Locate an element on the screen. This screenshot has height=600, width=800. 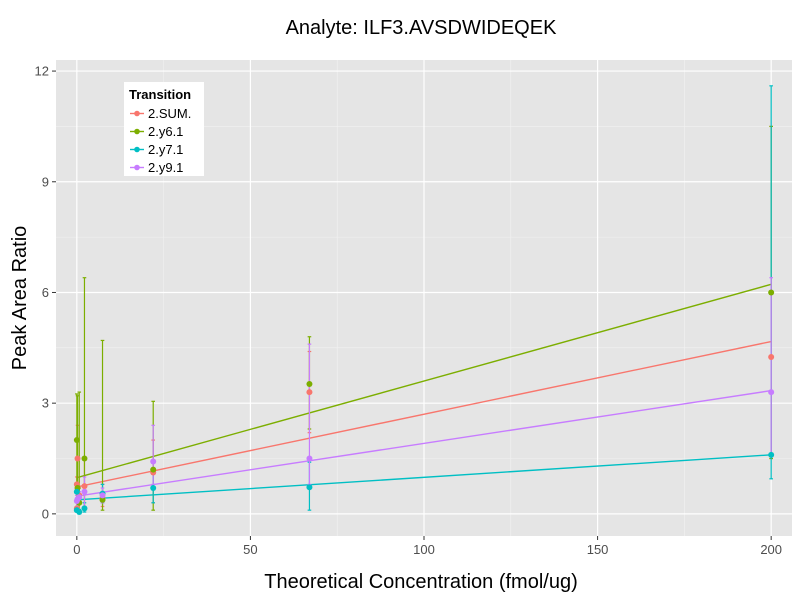
legend-label: 2.SUM. is located at coordinates (169, 113).